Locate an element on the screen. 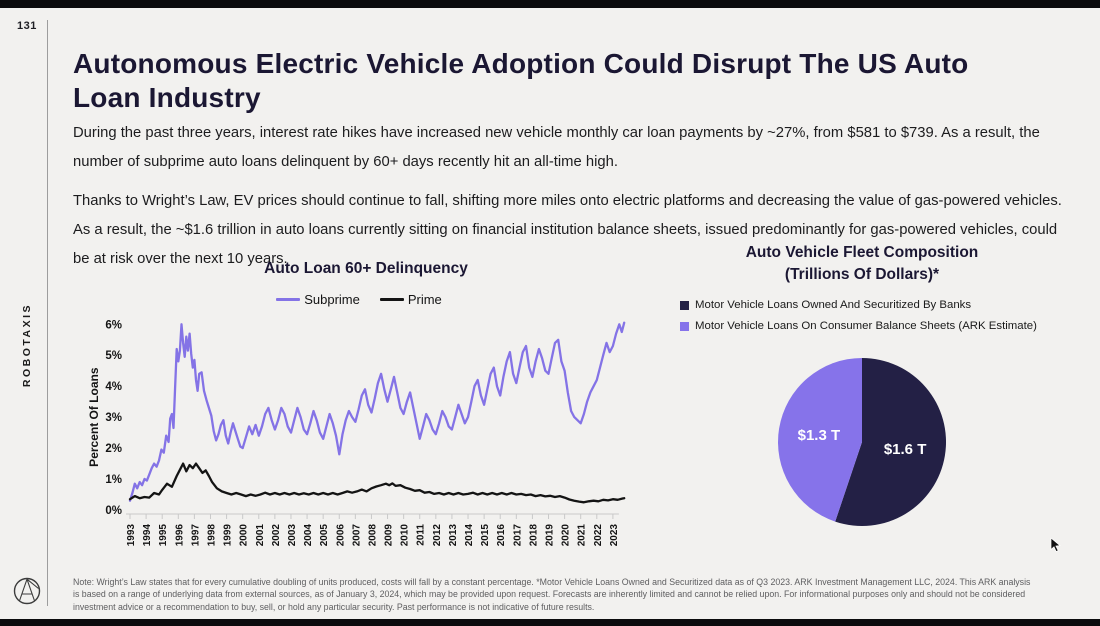  svg-text: 1999 is located at coordinates (228, 535).